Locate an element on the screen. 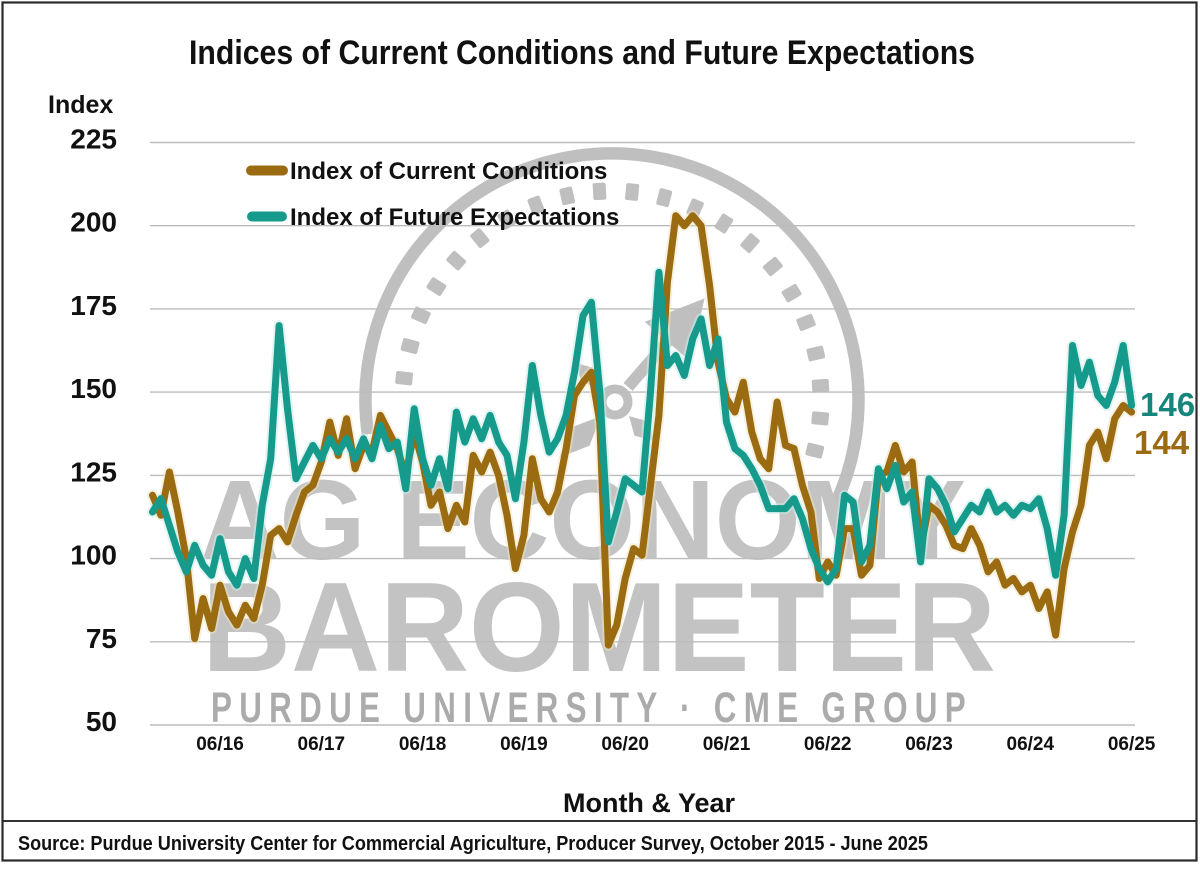 This screenshot has height=869, width=1200. svg-text: 50 is located at coordinates (101, 721).